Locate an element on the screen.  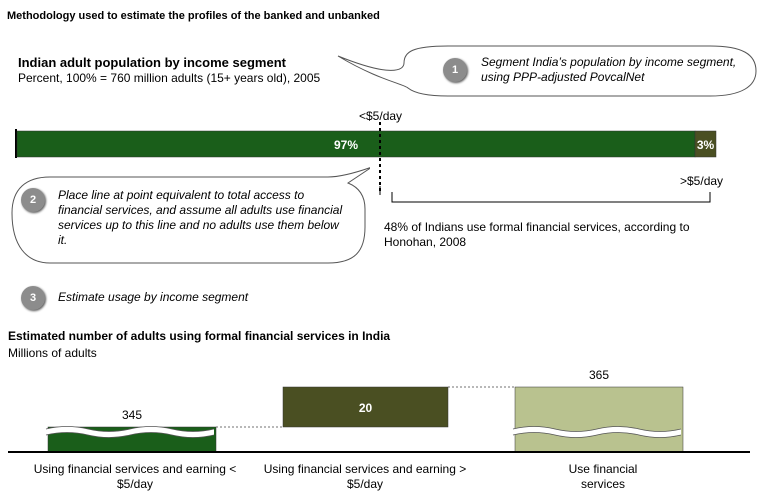
category-label-total: Use financial services is located at coordinates (603, 476).